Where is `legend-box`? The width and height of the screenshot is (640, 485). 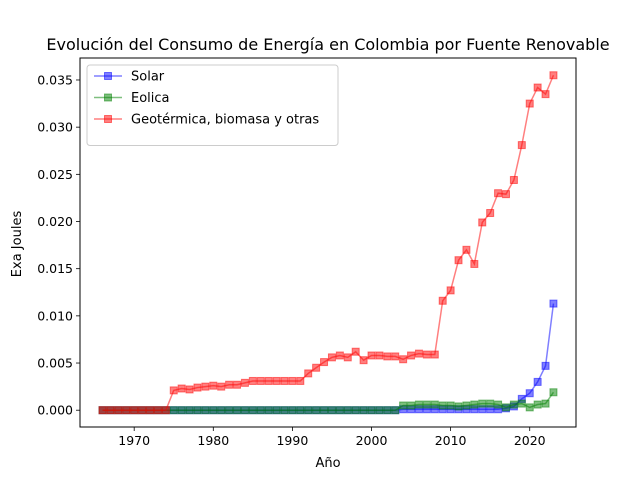
legend-box is located at coordinates (212, 105).